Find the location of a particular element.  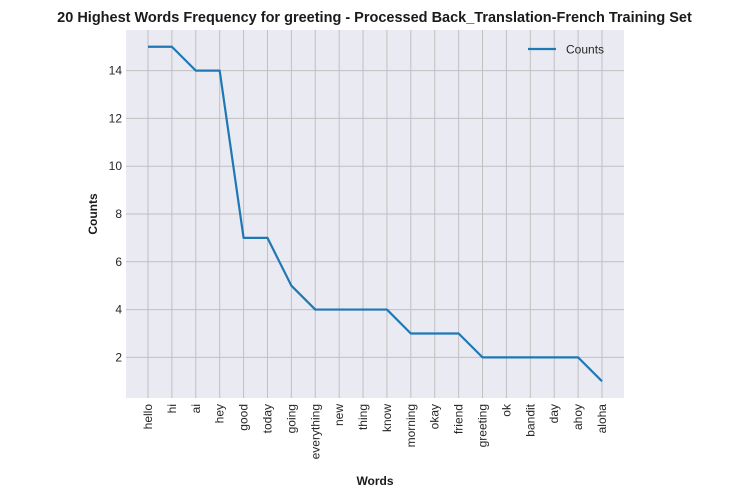

x-tick-label: new is located at coordinates (339, 415).